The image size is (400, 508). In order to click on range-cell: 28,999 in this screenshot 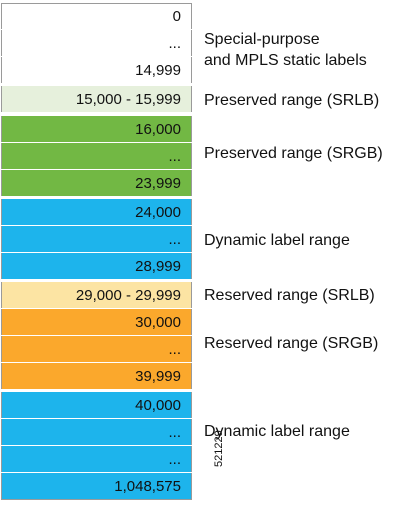, I will do `click(96, 266)`.